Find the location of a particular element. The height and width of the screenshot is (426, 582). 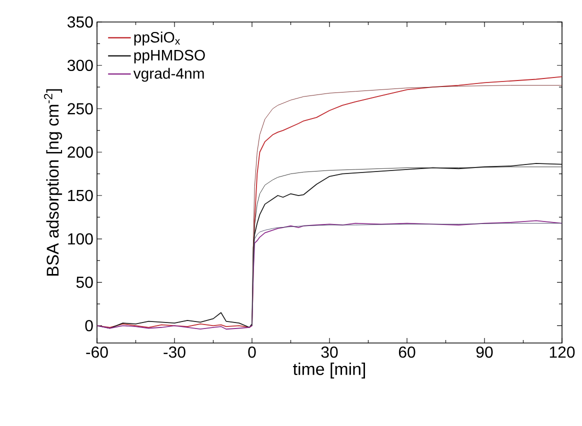

x-tick-label: 120 is located at coordinates (562, 352).